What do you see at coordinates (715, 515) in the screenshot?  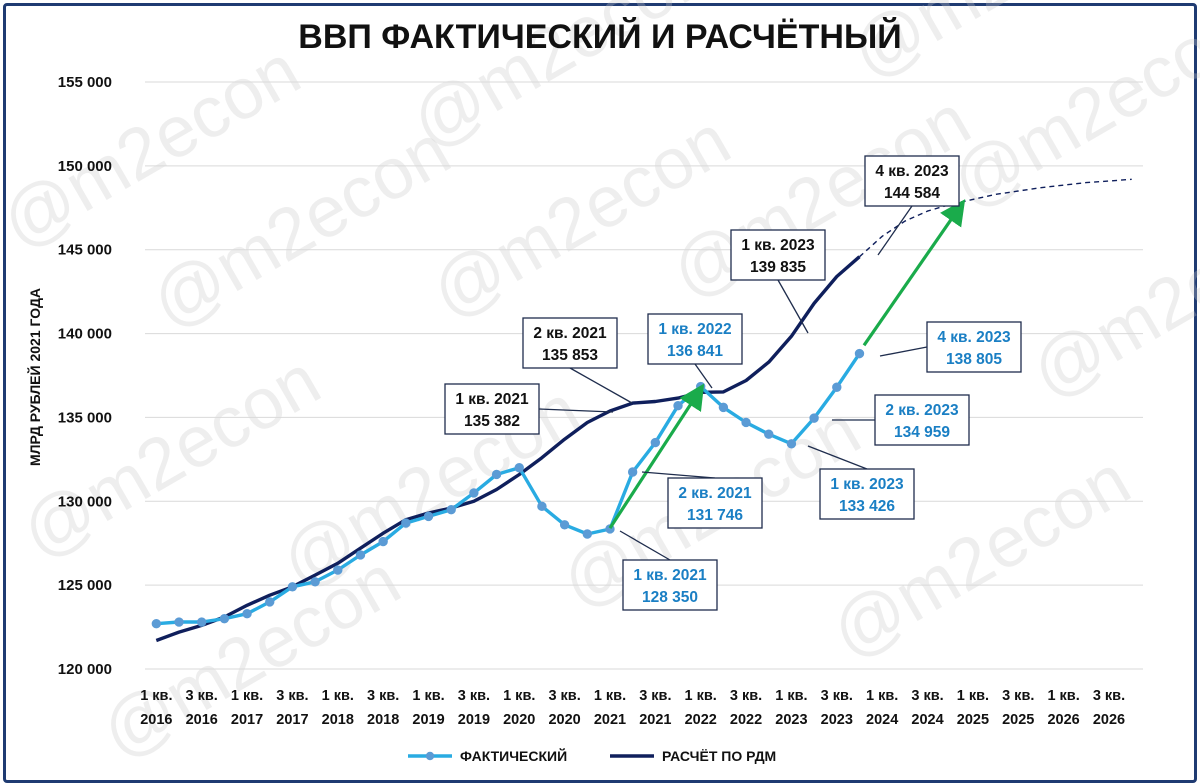 I see `callout-value: 131 746` at bounding box center [715, 515].